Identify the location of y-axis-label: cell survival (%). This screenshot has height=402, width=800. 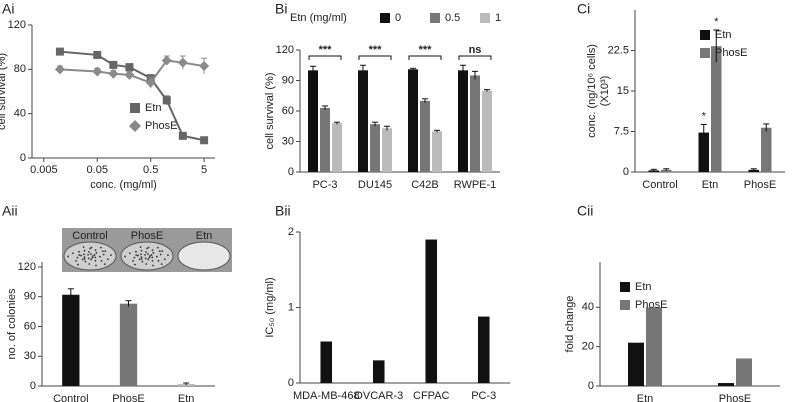
(4, 91).